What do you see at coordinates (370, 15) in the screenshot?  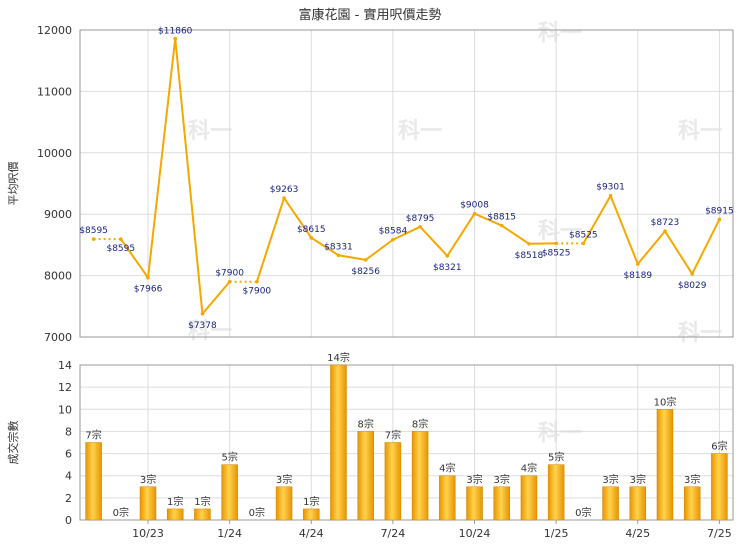 I see `chart-title: 富康花園 - 實用呎價走勢` at bounding box center [370, 15].